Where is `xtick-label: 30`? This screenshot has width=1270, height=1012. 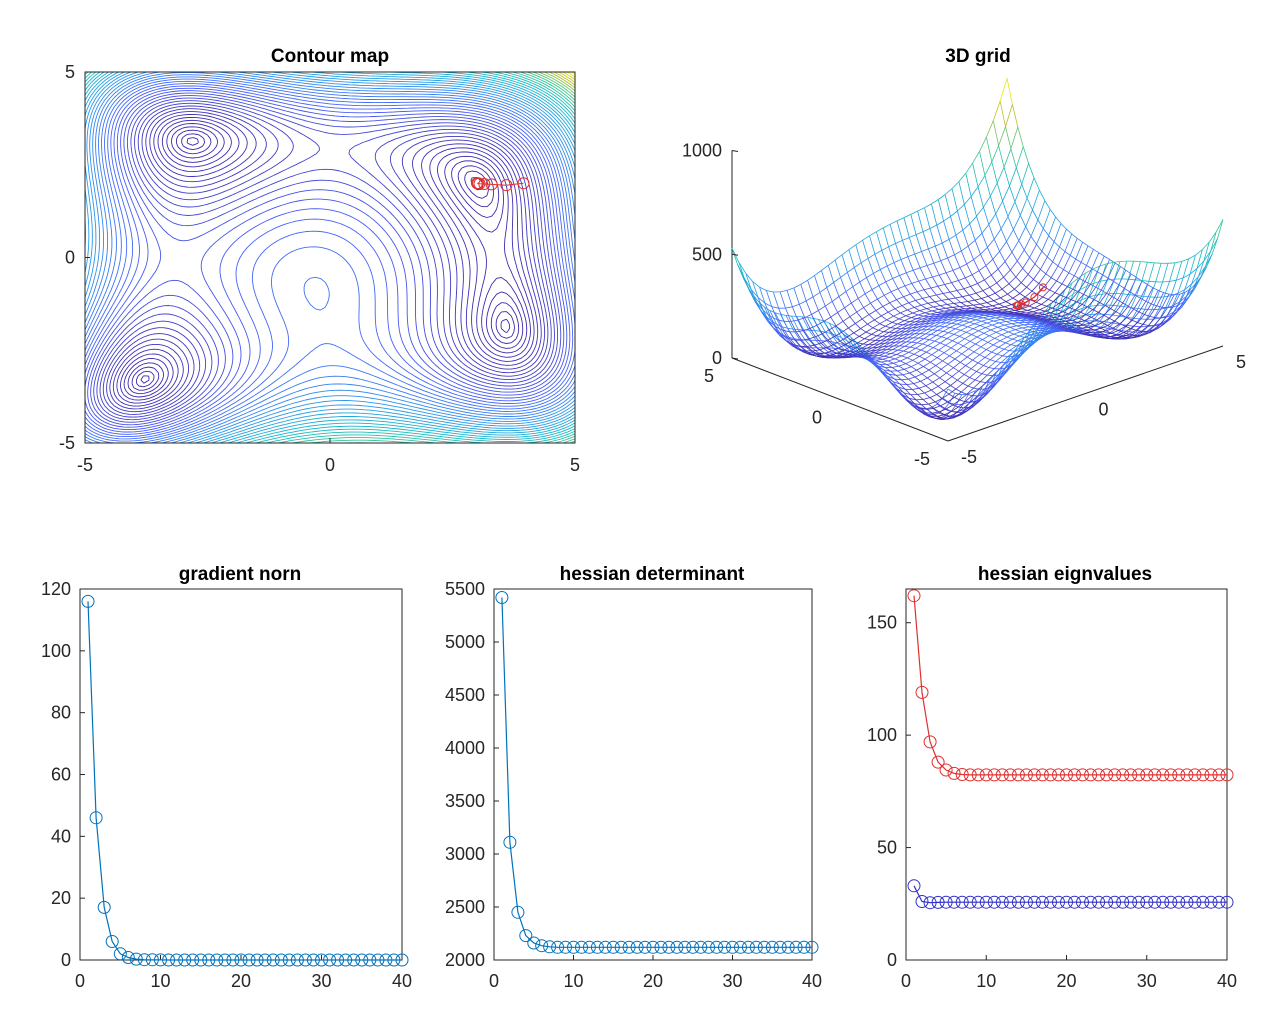
xtick-label: 30 is located at coordinates (1147, 981).